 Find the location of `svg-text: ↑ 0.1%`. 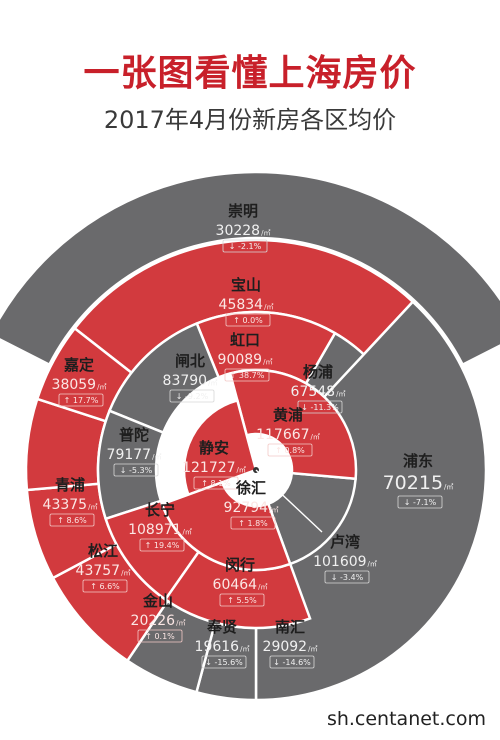

svg-text: ↑ 0.1% is located at coordinates (160, 636).